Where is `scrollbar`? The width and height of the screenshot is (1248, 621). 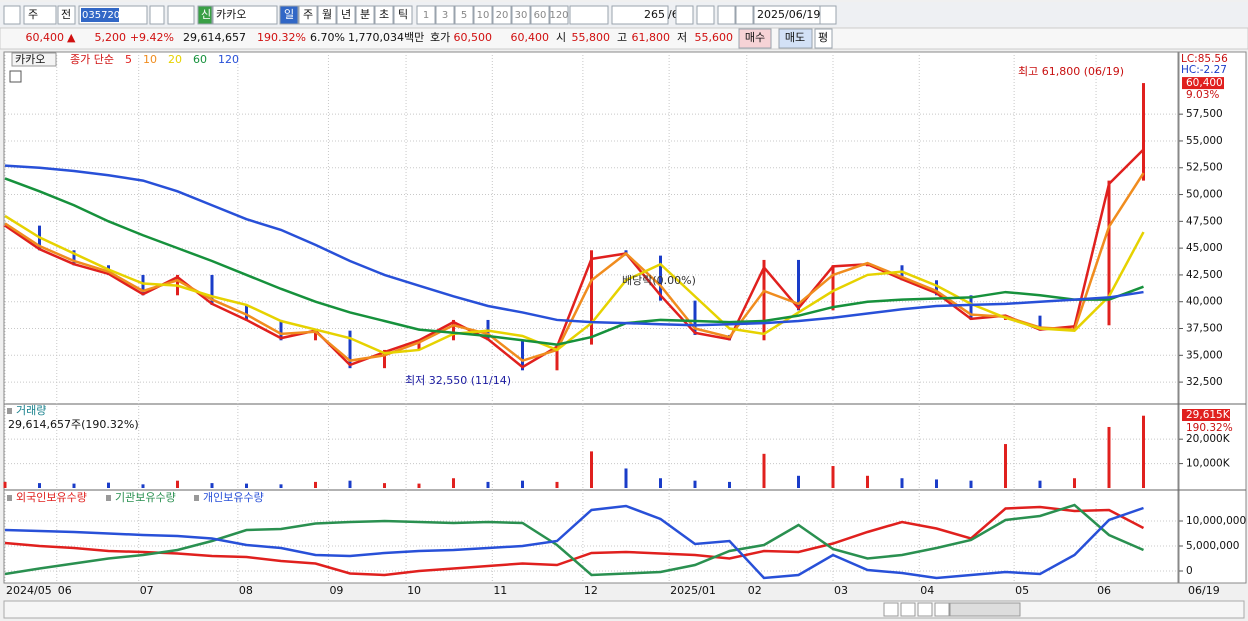 scrollbar is located at coordinates (624, 609).